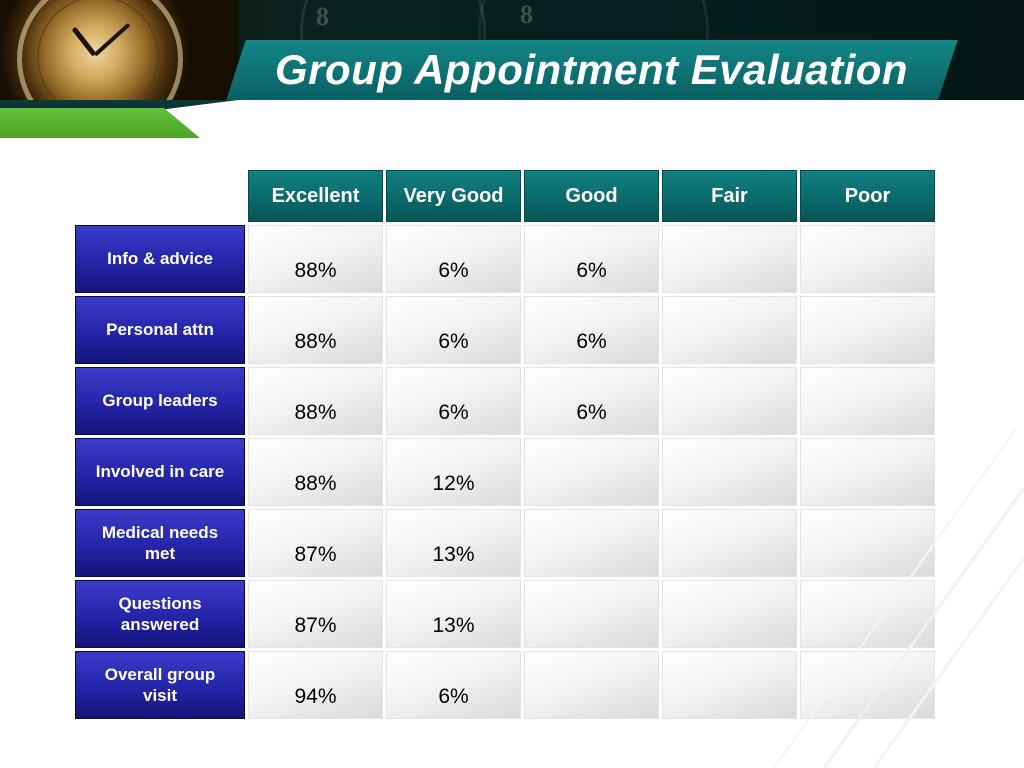  What do you see at coordinates (315, 685) in the screenshot?
I see `table-cell: 94%` at bounding box center [315, 685].